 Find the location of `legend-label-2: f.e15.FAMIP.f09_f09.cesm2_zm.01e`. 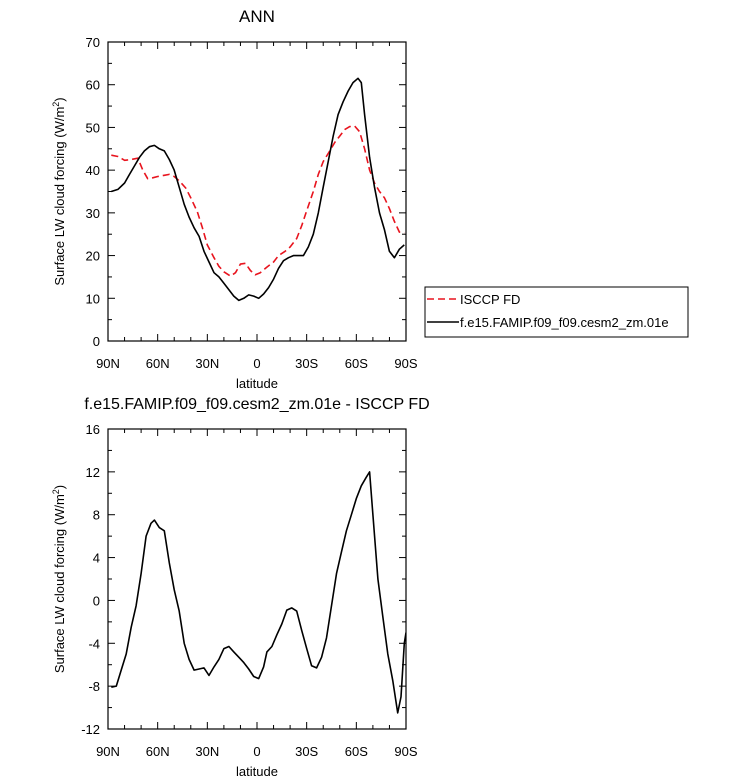

legend-label-2: f.e15.FAMIP.f09_f09.cesm2_zm.01e is located at coordinates (564, 322).